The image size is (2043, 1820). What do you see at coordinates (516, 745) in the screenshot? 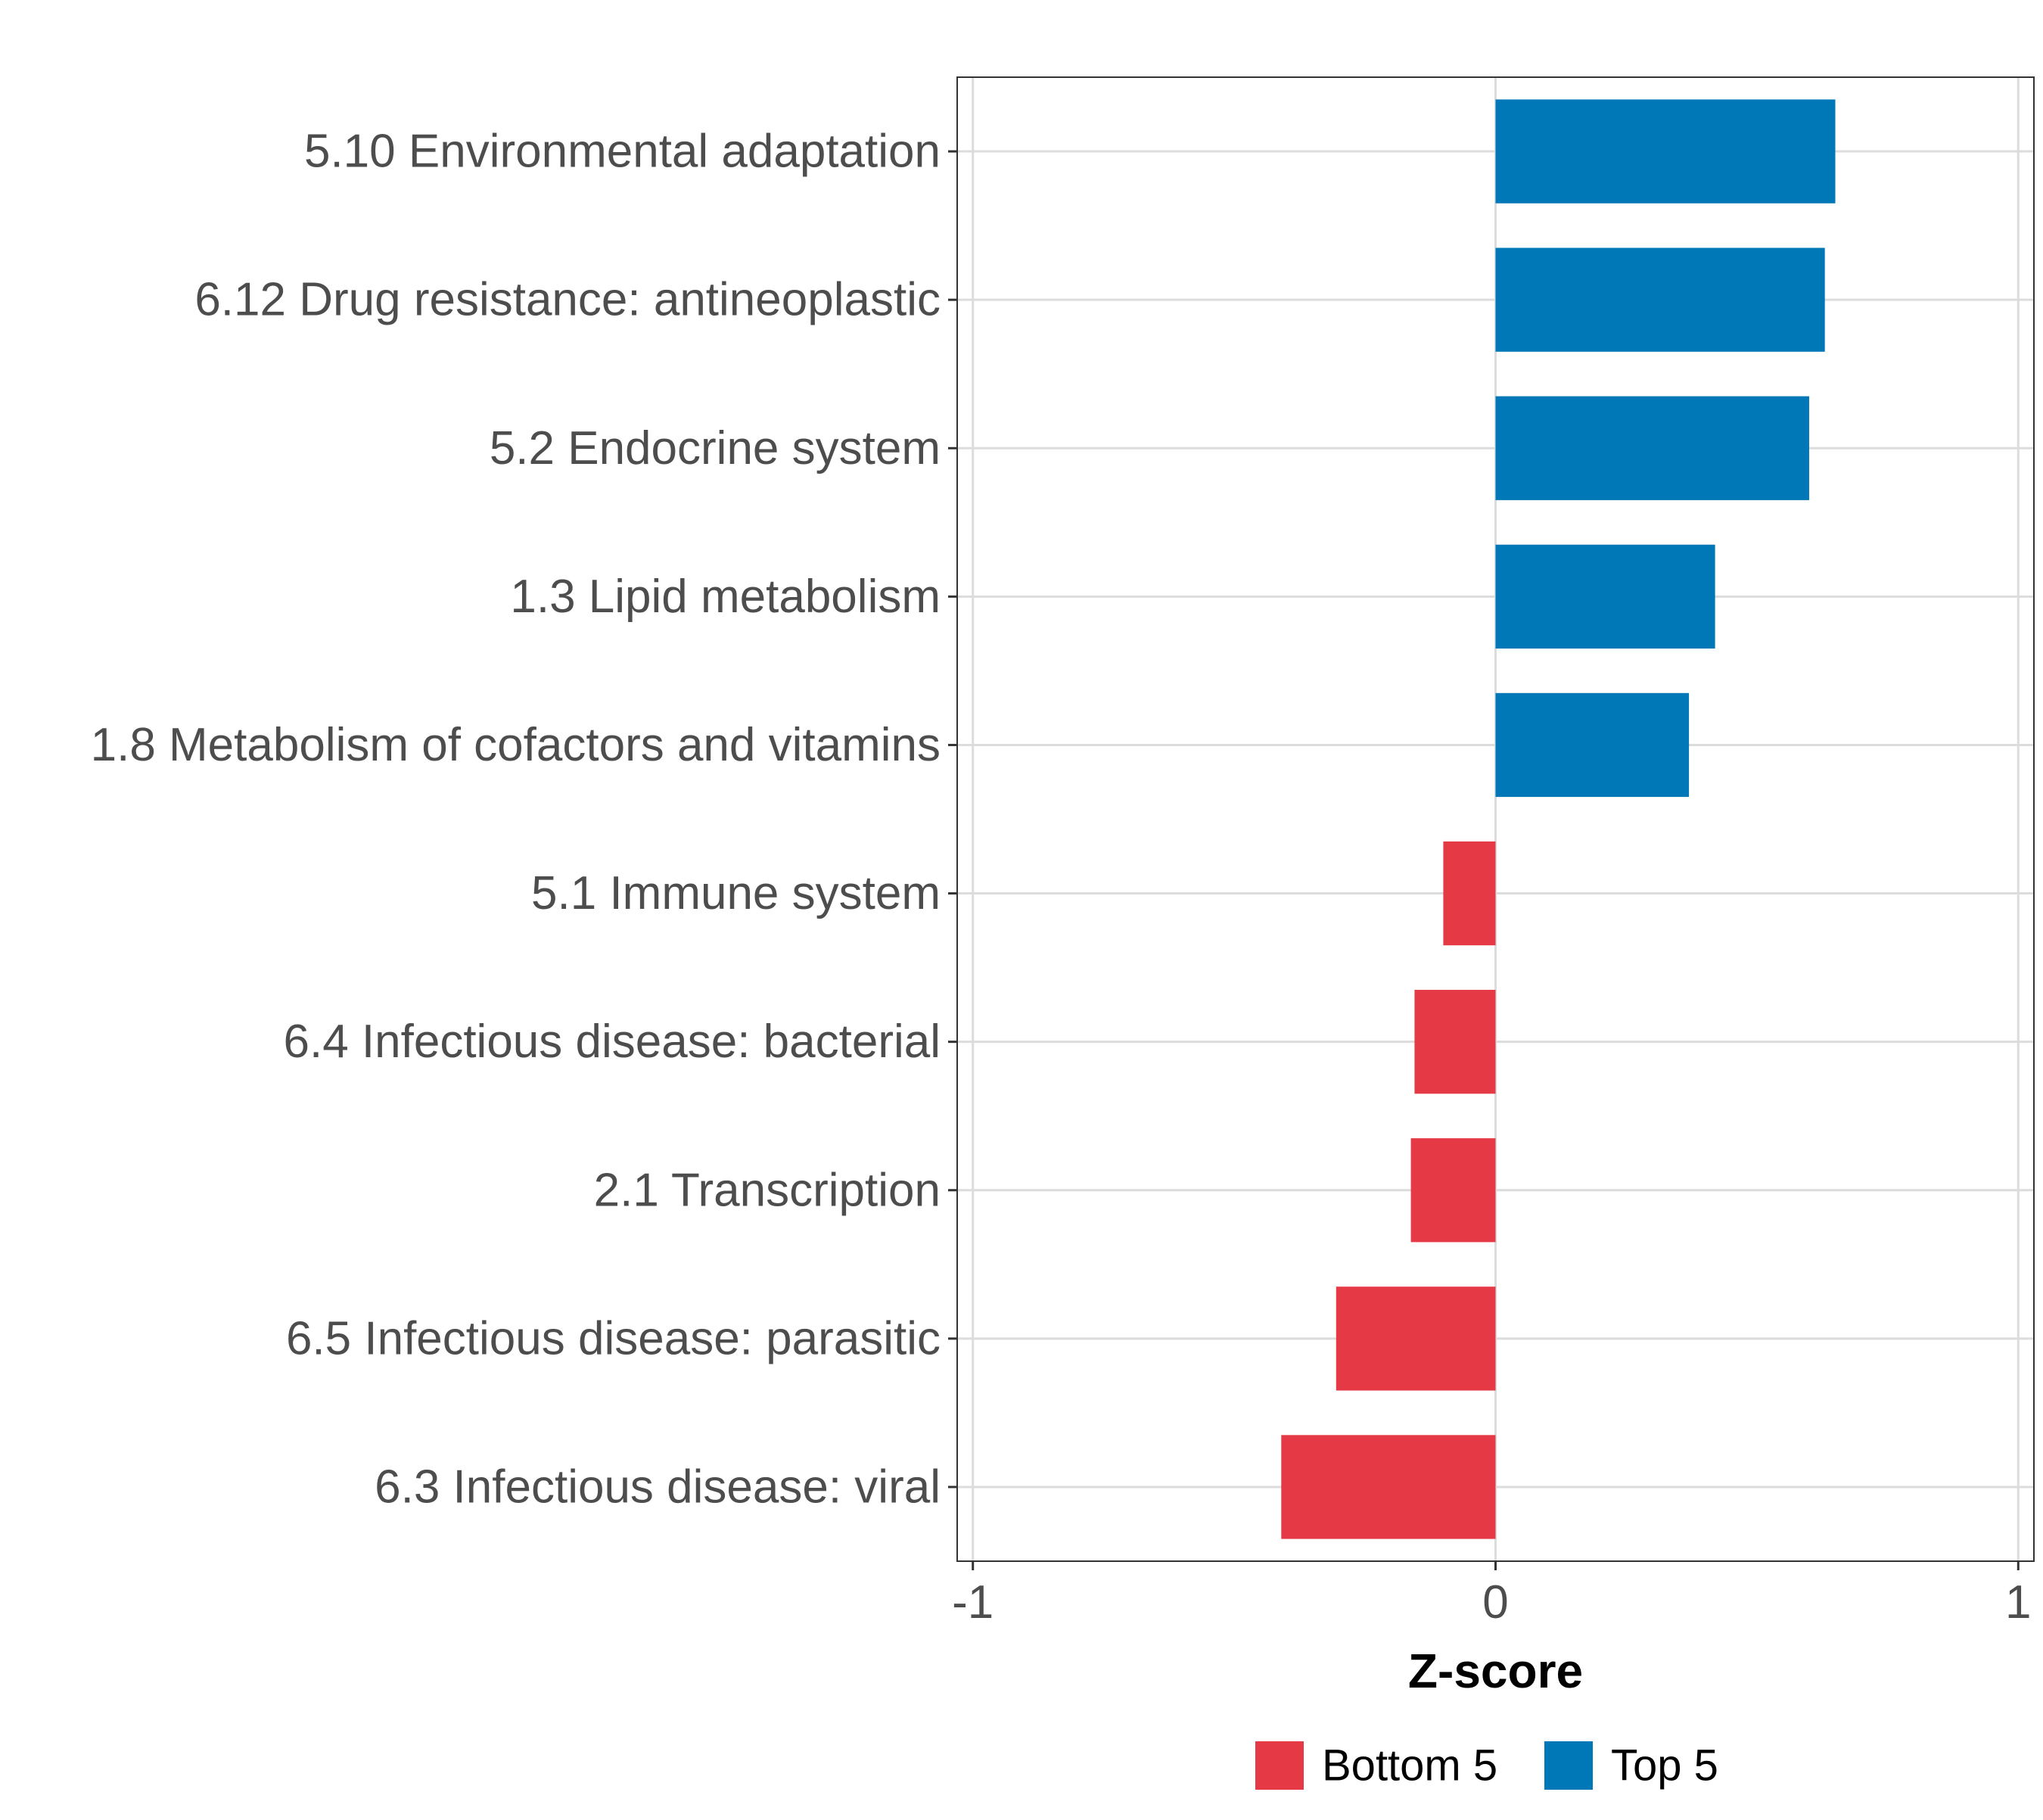
I see `y-tick-label: 1.8 Metabolism of cofactors and vitamins` at bounding box center [516, 745].